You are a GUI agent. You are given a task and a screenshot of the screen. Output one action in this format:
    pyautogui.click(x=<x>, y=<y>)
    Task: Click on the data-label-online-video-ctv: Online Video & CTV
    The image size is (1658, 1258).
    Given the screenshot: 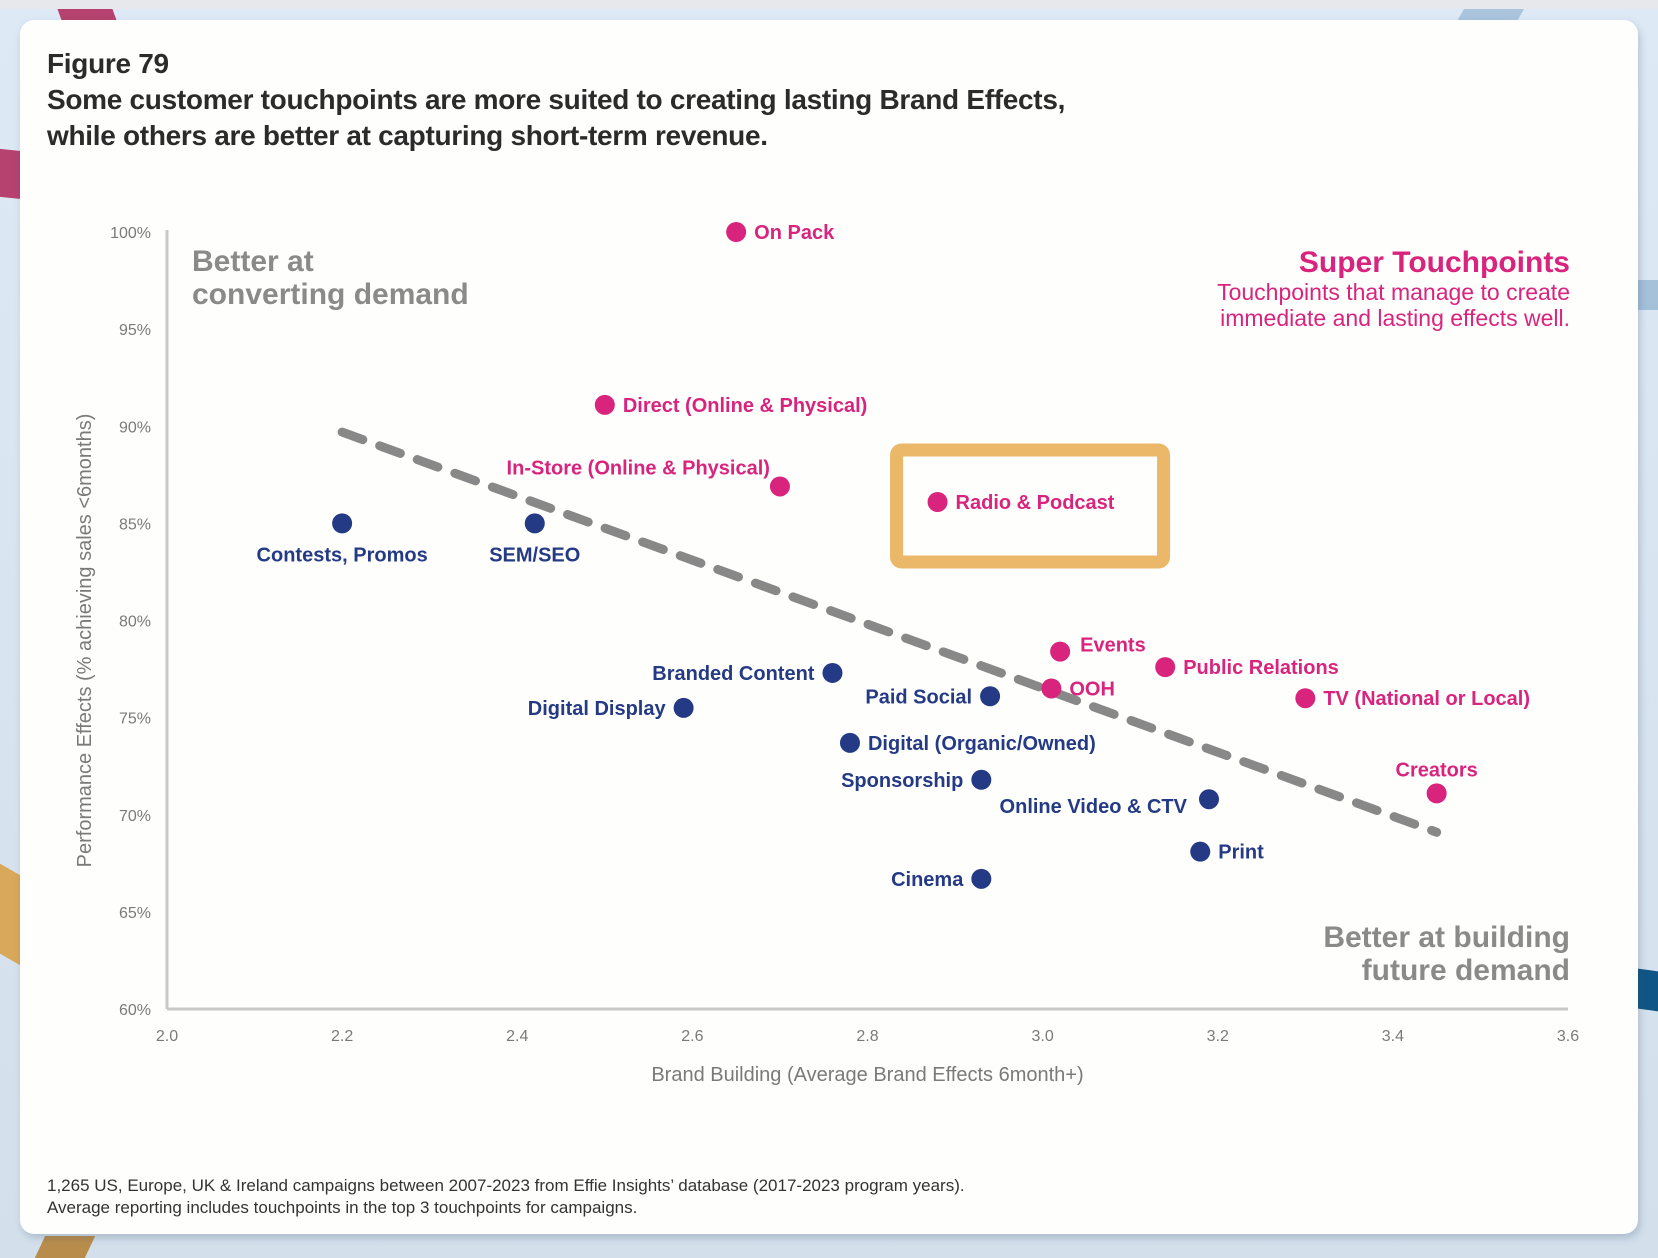 What is the action you would take?
    pyautogui.click(x=1094, y=807)
    